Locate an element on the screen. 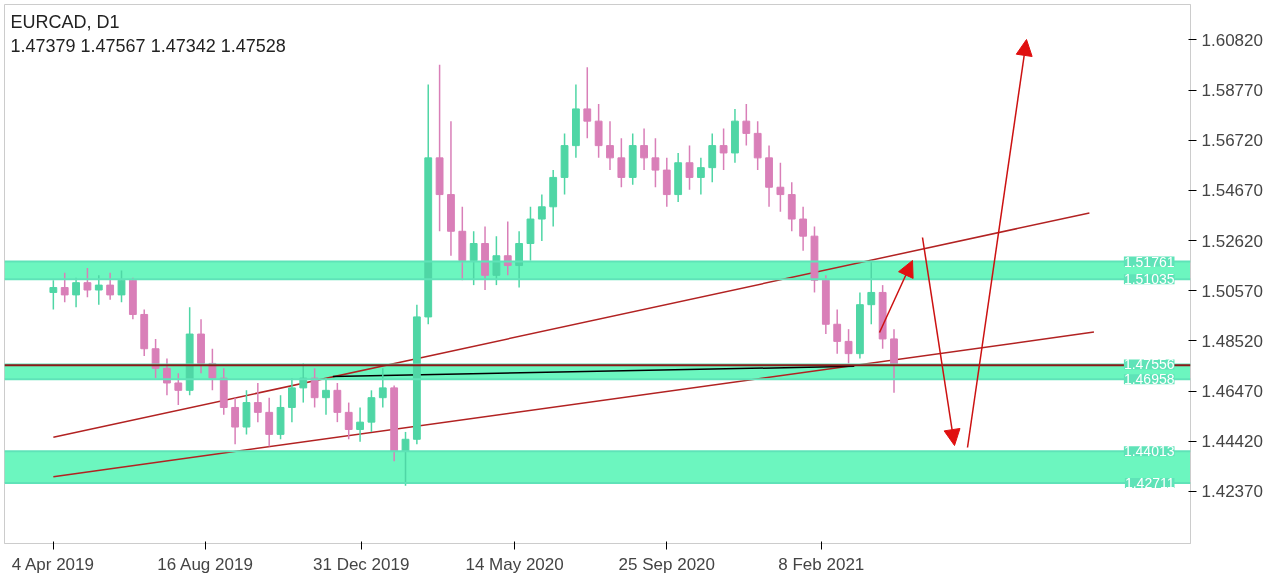 The image size is (1280, 576). x-tick-label: 31 Dec 2019 is located at coordinates (361, 564).